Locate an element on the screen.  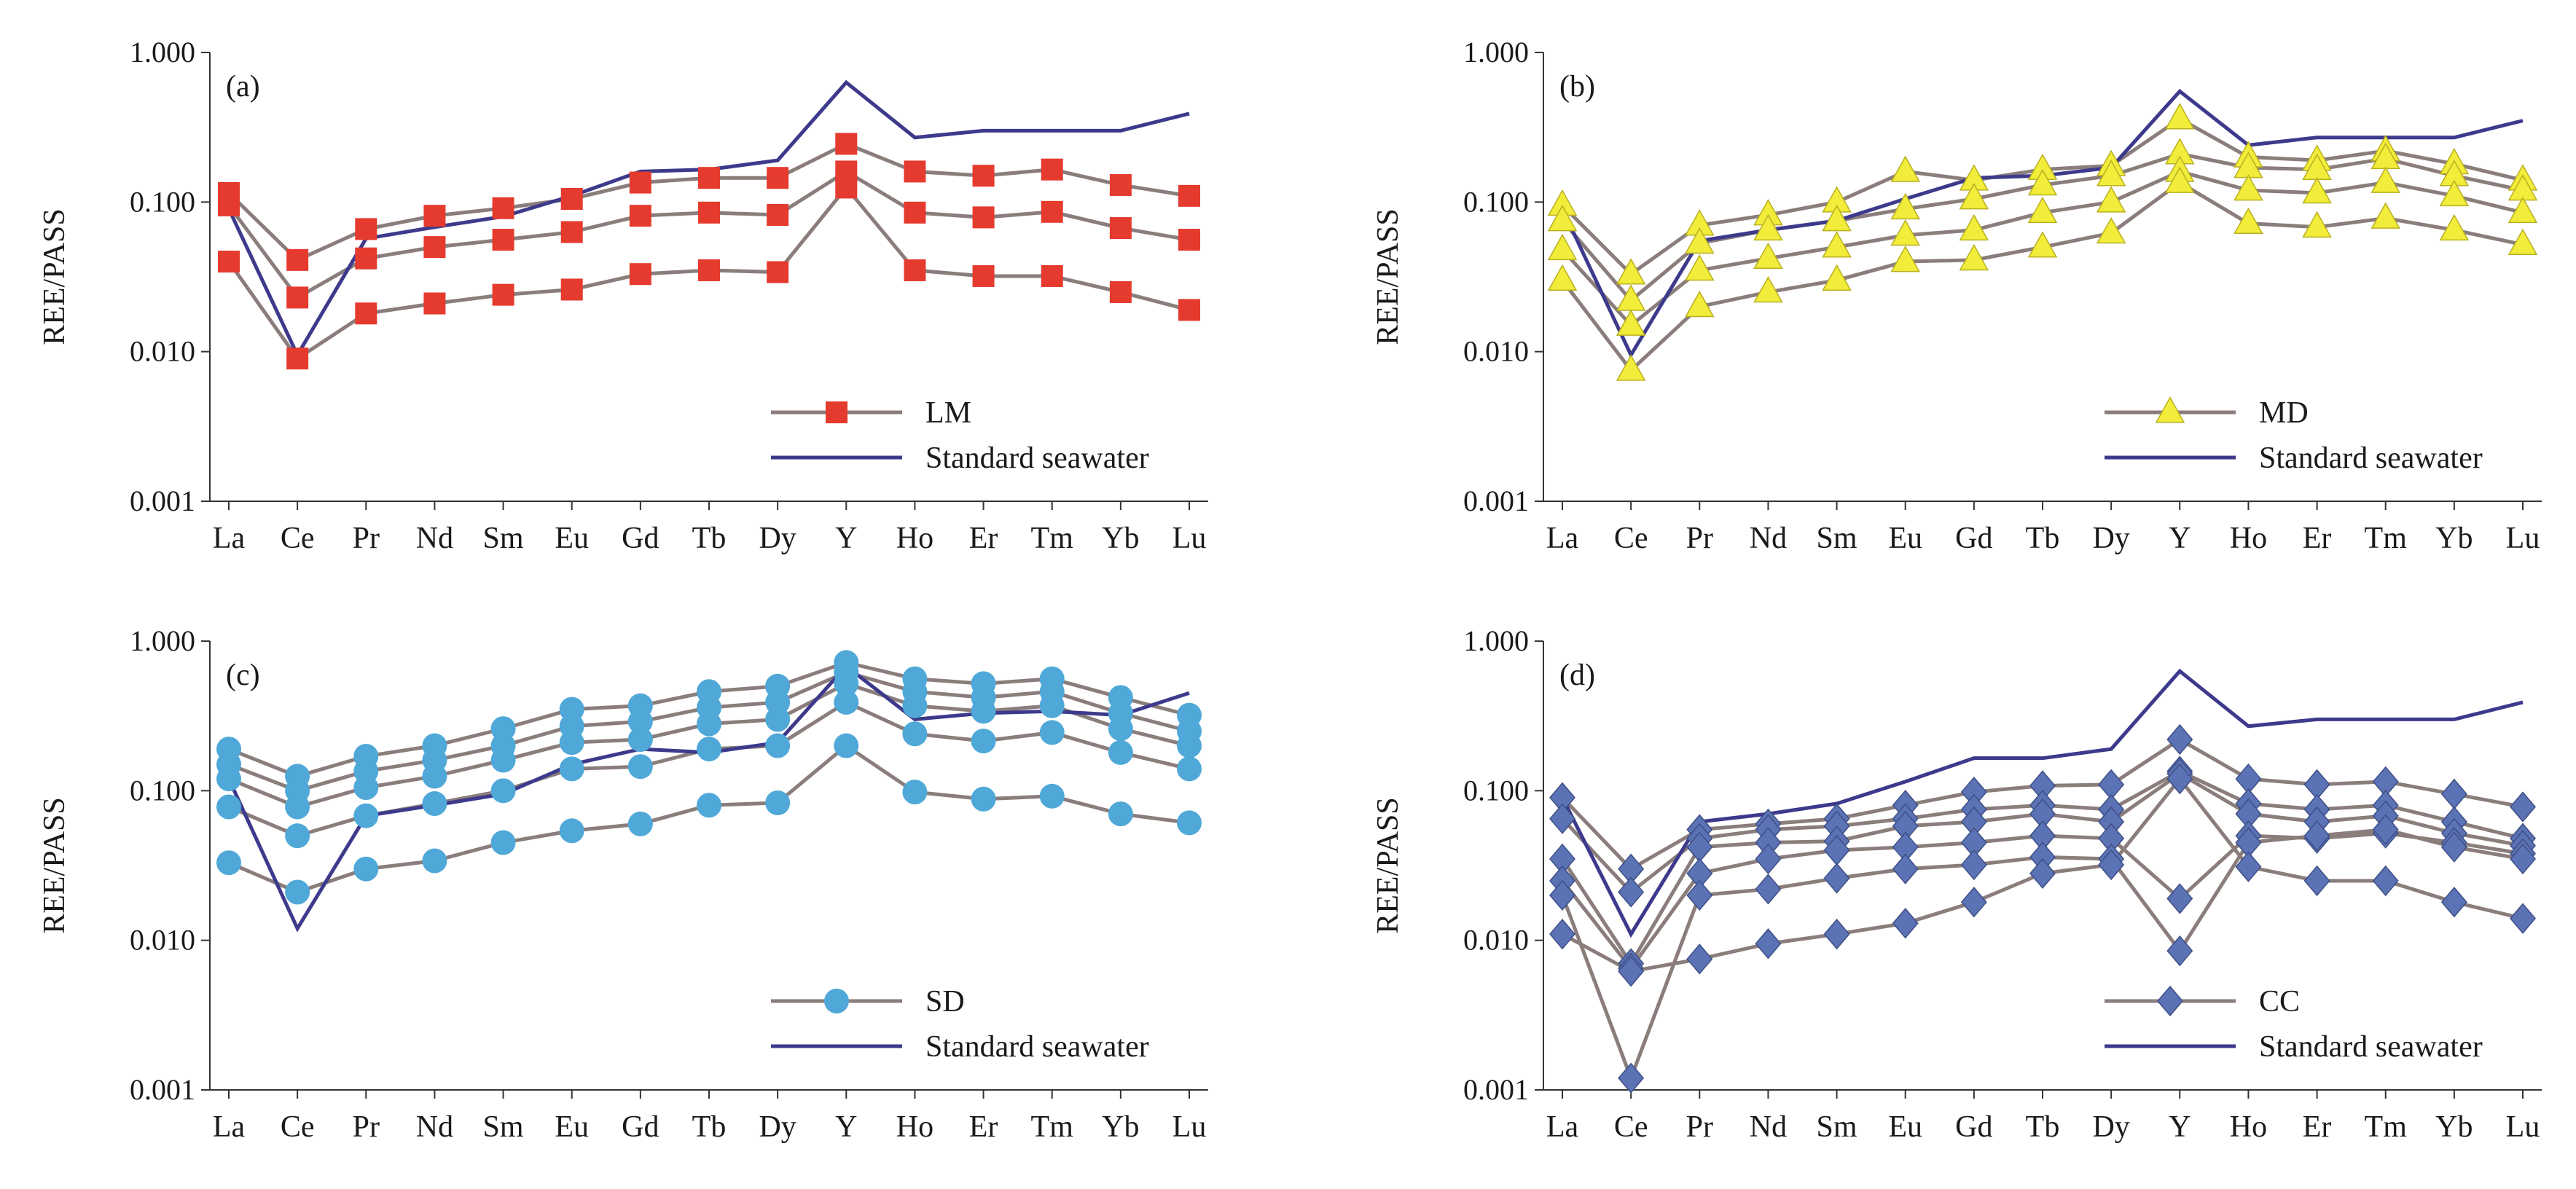
legend-sample-marker is located at coordinates (2170, 409).